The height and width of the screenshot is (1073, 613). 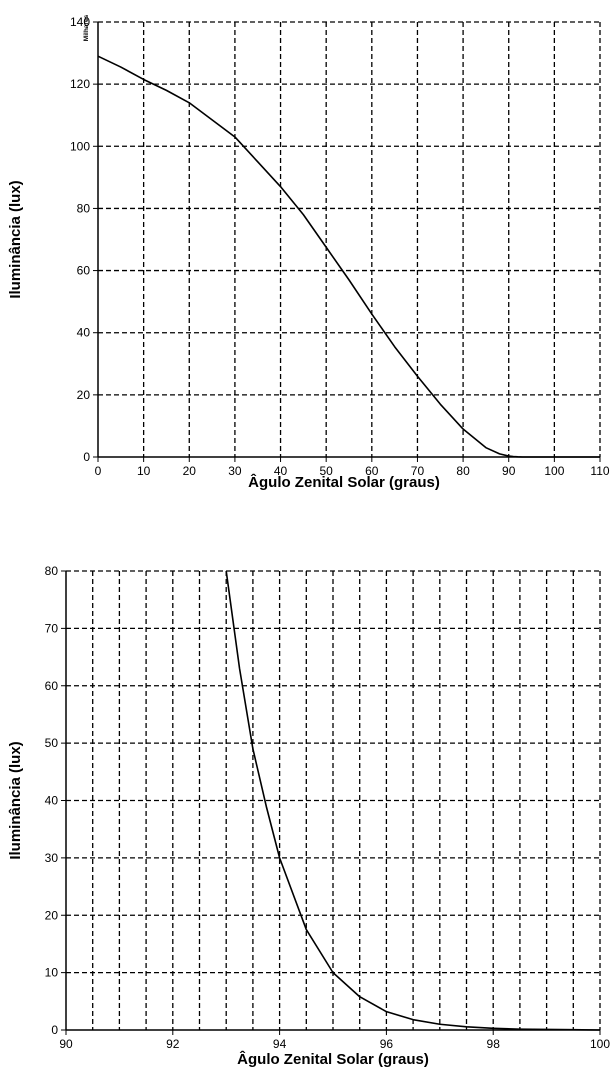 What do you see at coordinates (52, 973) in the screenshot?
I see `y-tick-label: 10` at bounding box center [52, 973].